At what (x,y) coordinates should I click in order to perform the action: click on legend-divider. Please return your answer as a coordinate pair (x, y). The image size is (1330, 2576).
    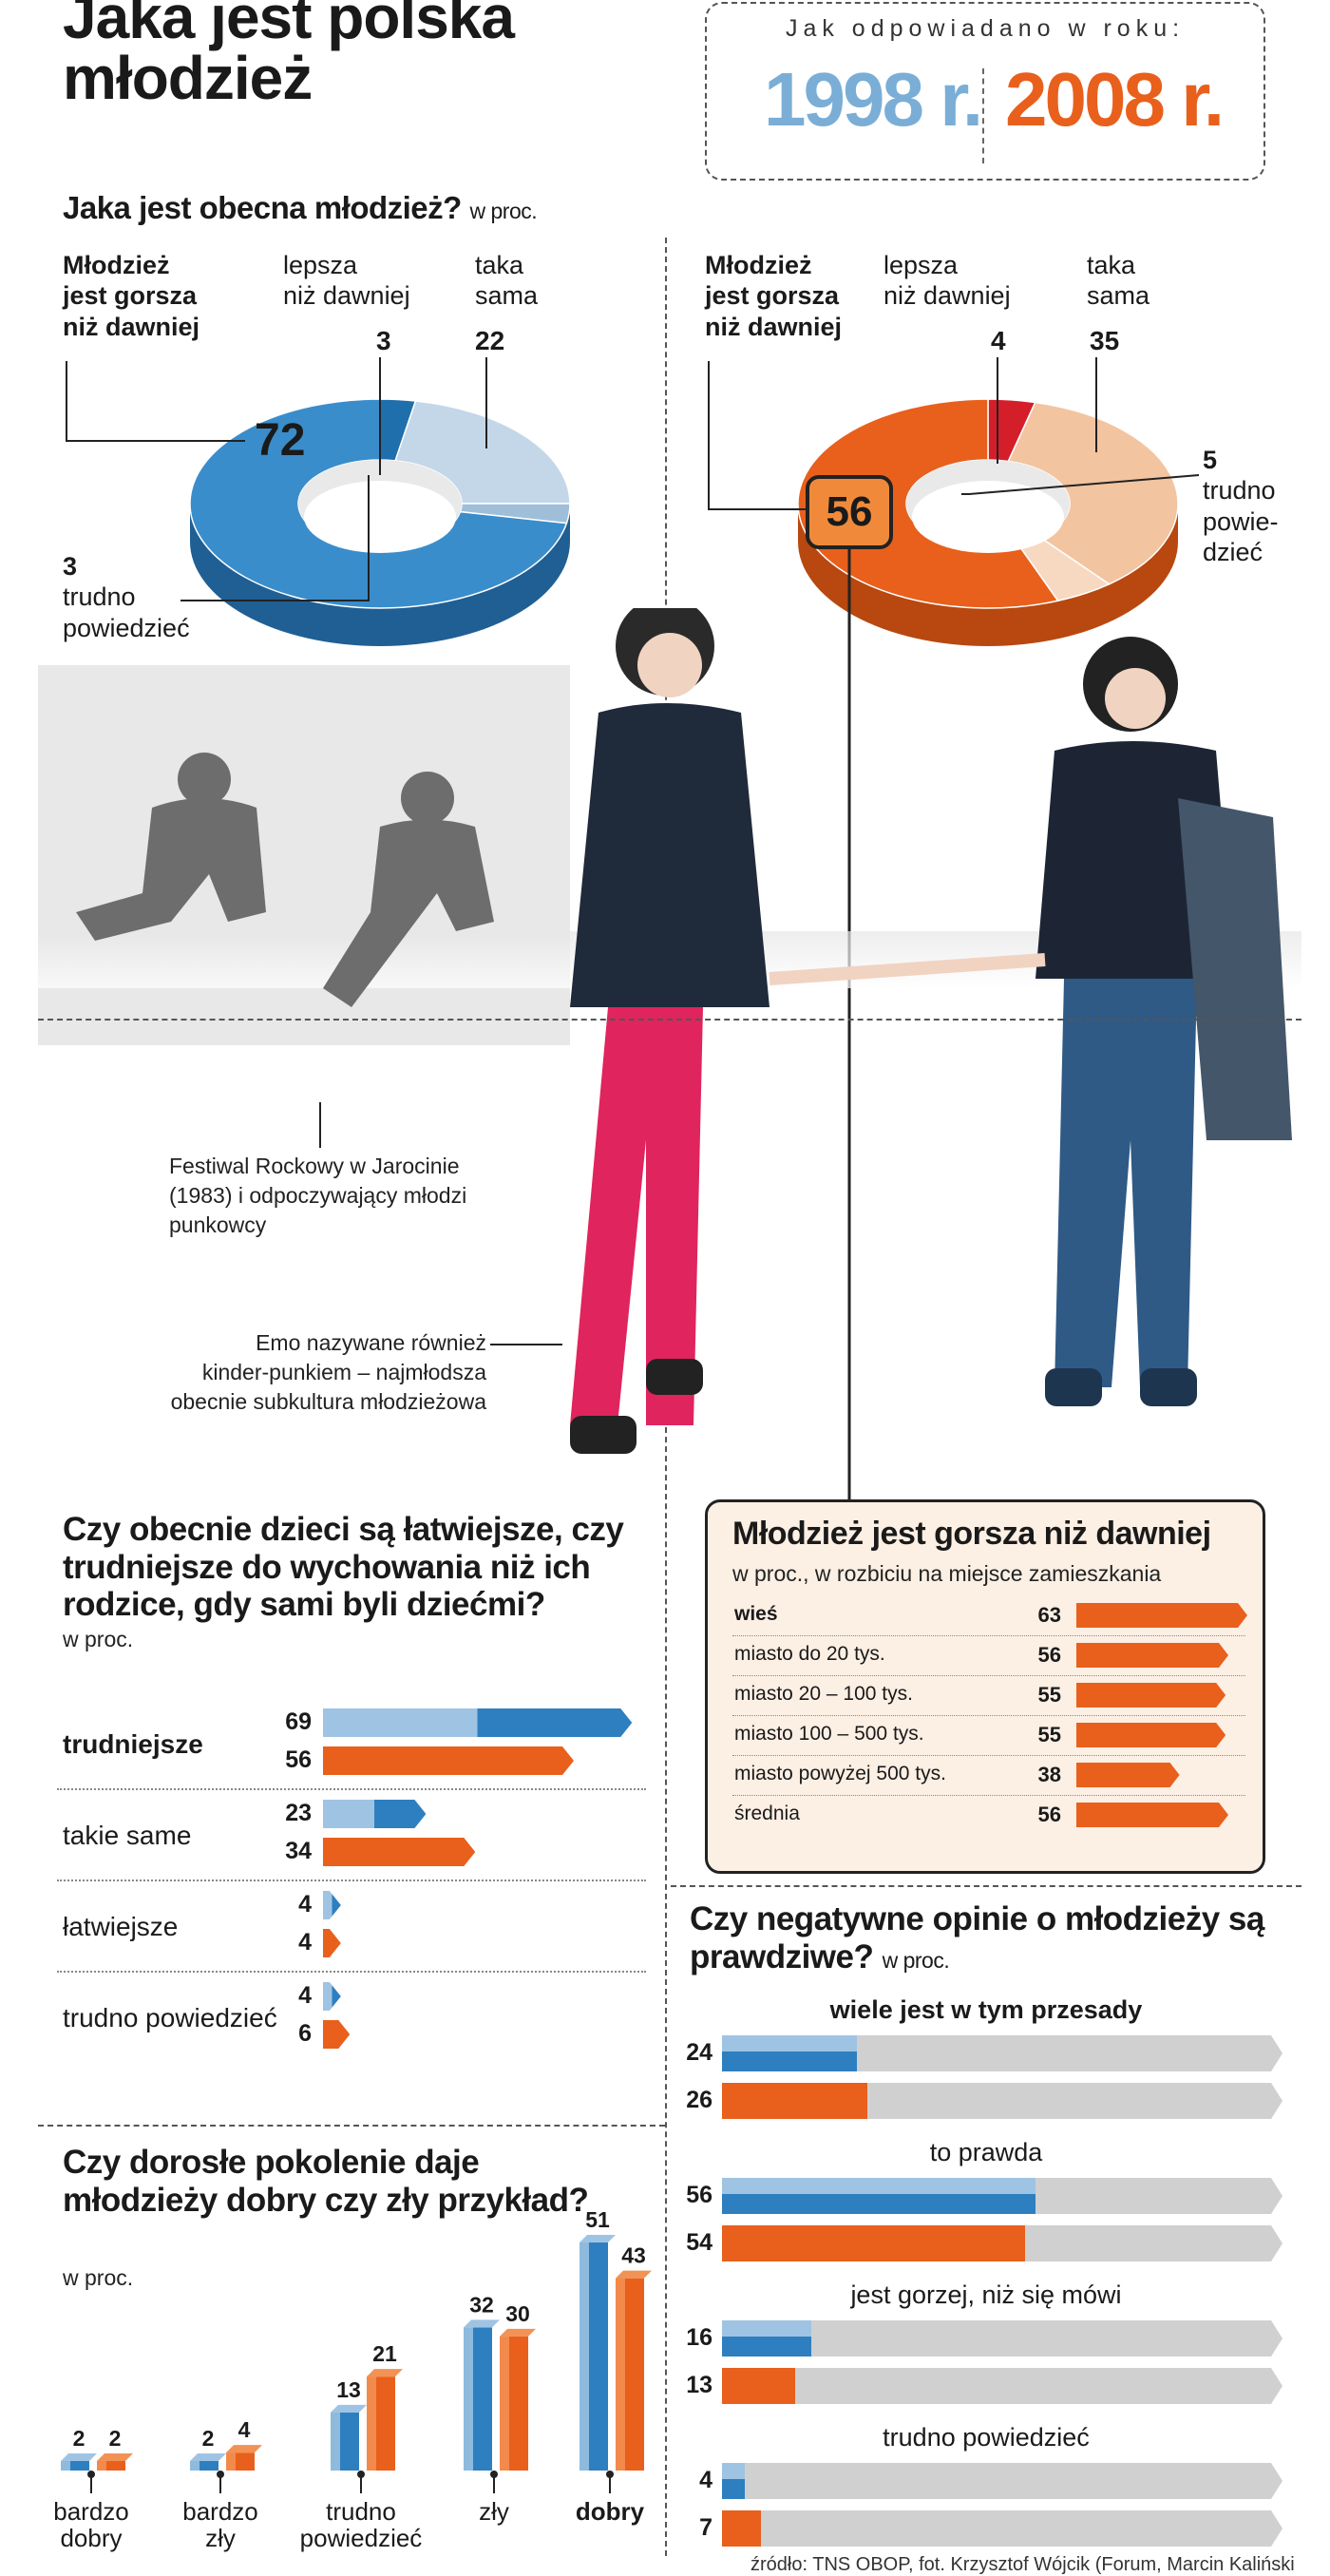
    Looking at the image, I should click on (983, 115).